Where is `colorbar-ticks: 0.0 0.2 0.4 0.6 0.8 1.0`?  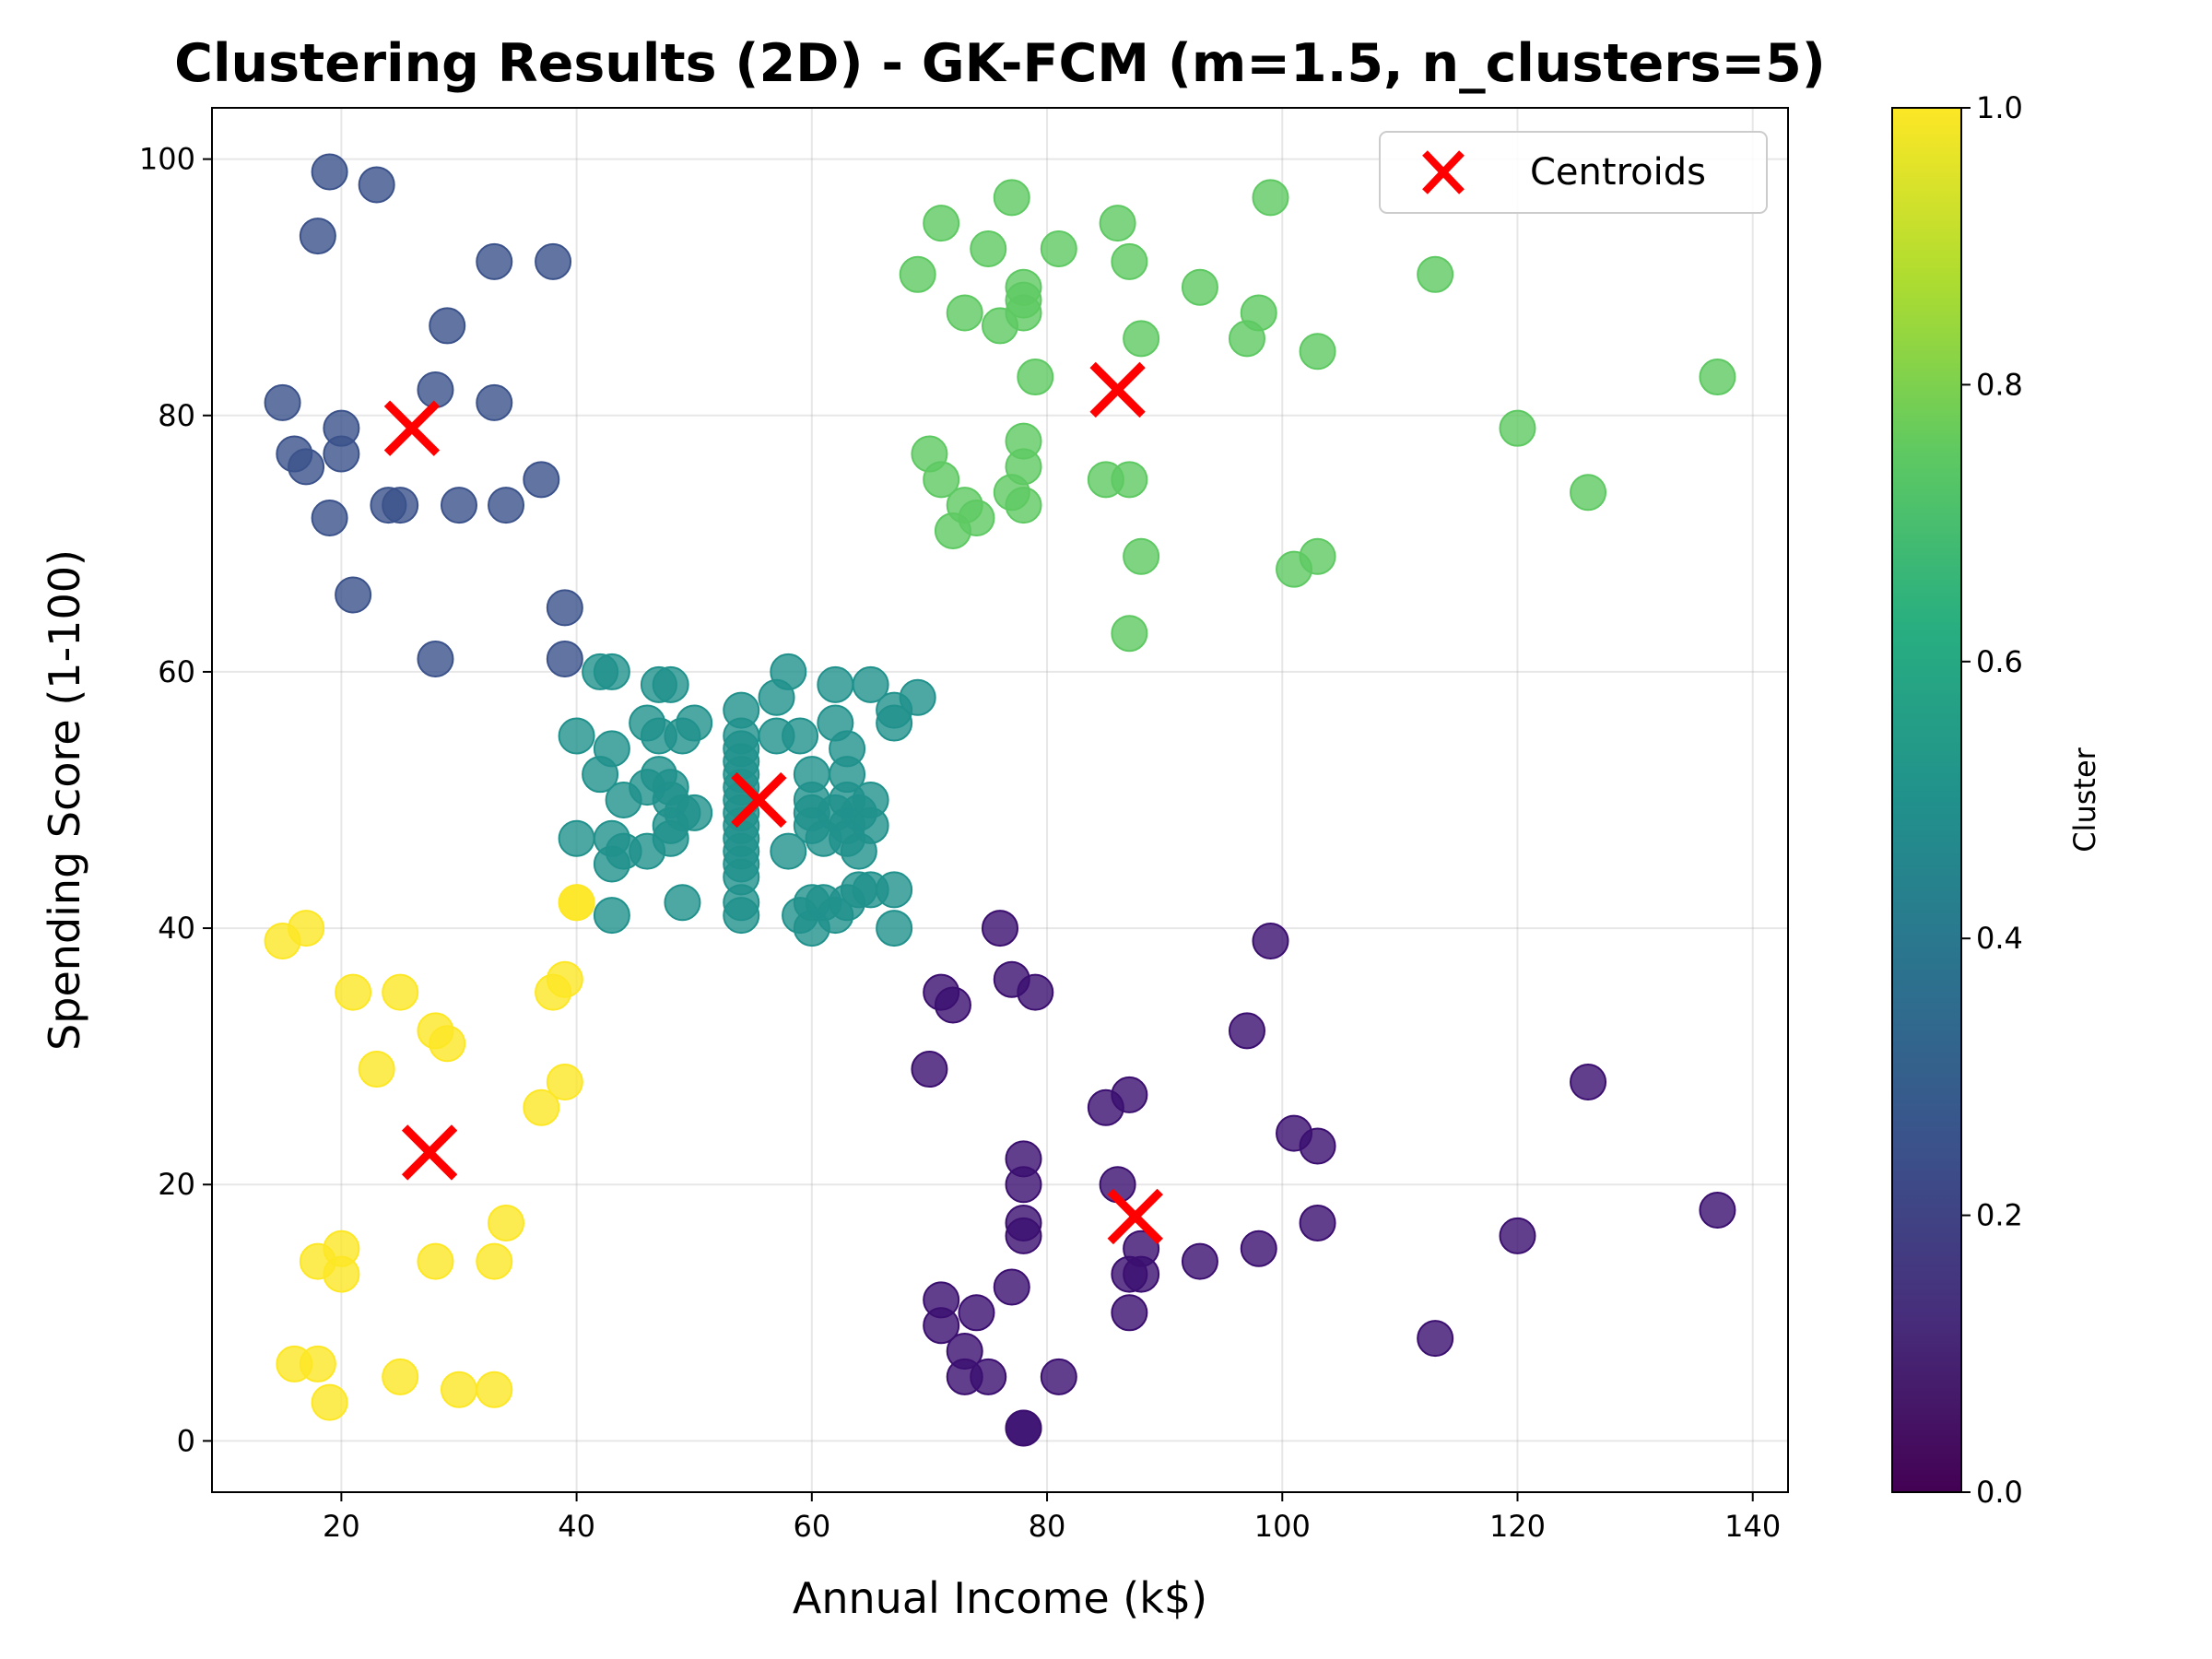 colorbar-ticks: 0.0 0.2 0.4 0.6 0.8 1.0 is located at coordinates (1992, 800).